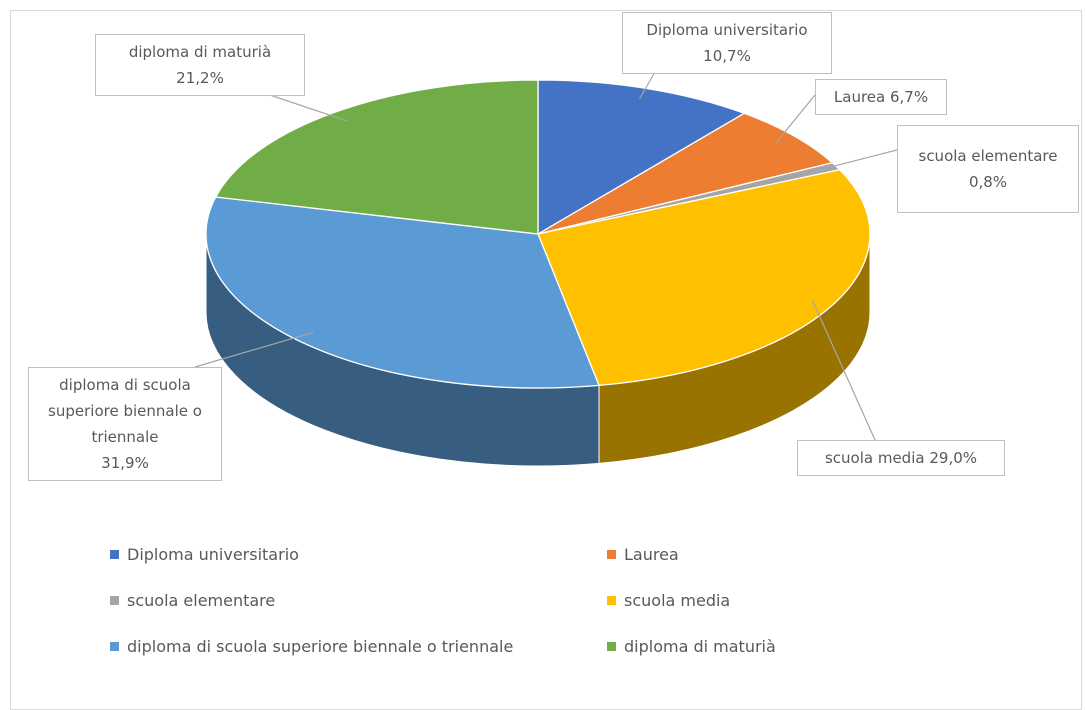  What do you see at coordinates (125, 463) in the screenshot?
I see `data-label-value: 31,9%` at bounding box center [125, 463].